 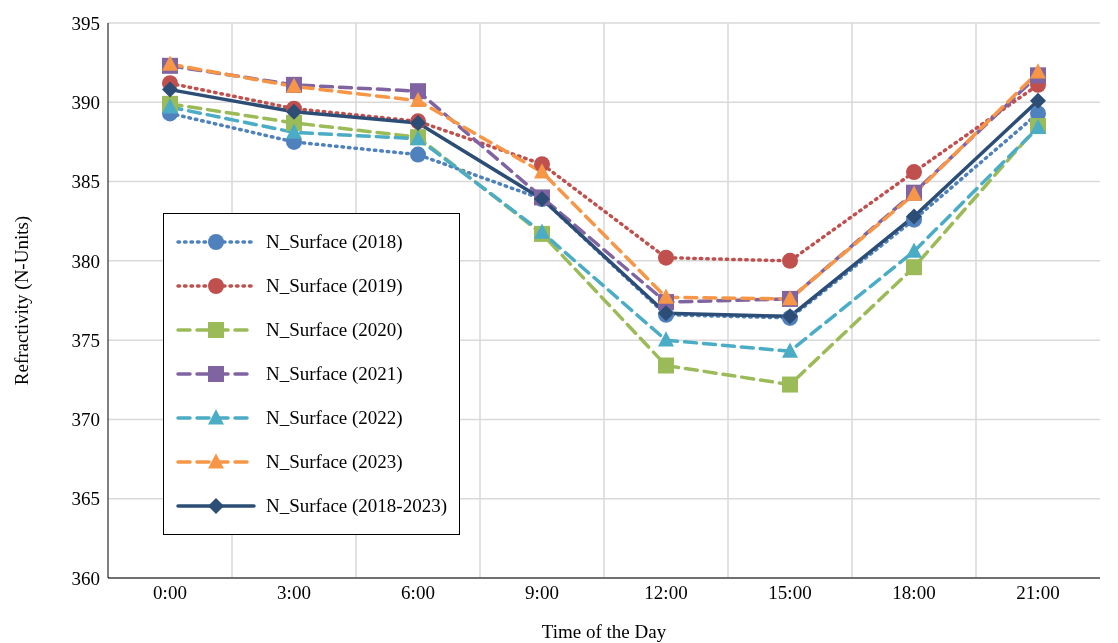 What do you see at coordinates (85, 23) in the screenshot?
I see `y-tick-label: 395` at bounding box center [85, 23].